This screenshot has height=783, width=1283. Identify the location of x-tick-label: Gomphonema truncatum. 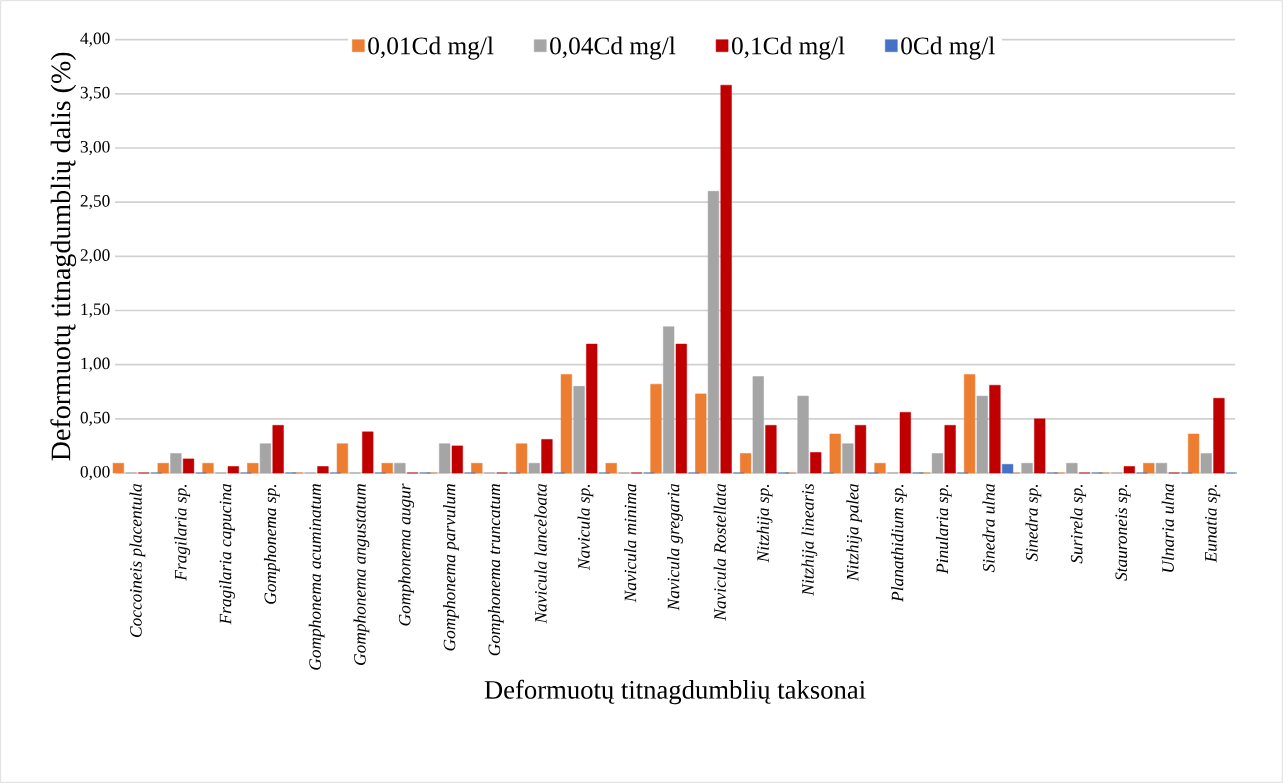
(495, 570).